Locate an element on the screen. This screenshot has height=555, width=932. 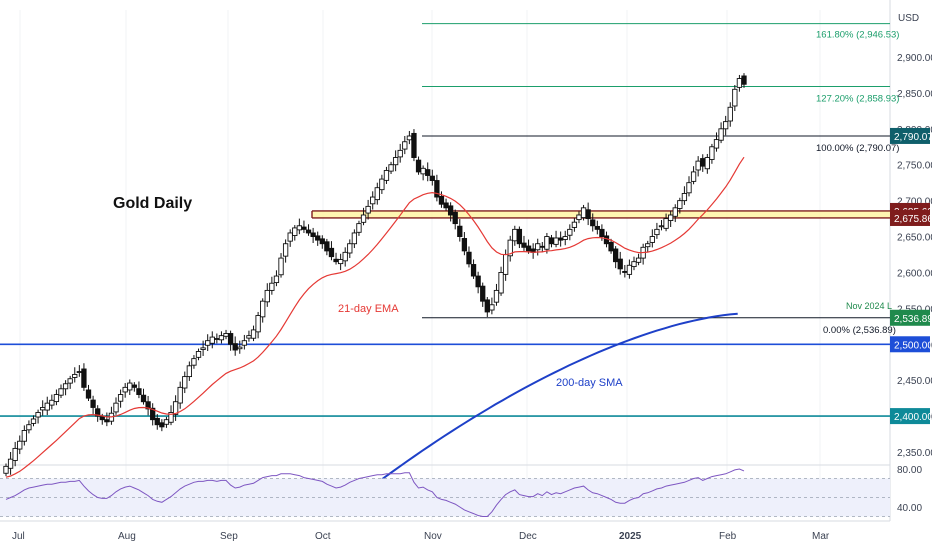
price-tick-label: 2,350.00 is located at coordinates (914, 453).